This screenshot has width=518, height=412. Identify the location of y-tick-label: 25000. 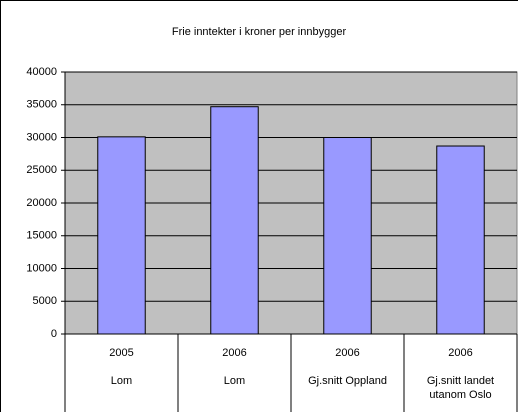
(41, 170).